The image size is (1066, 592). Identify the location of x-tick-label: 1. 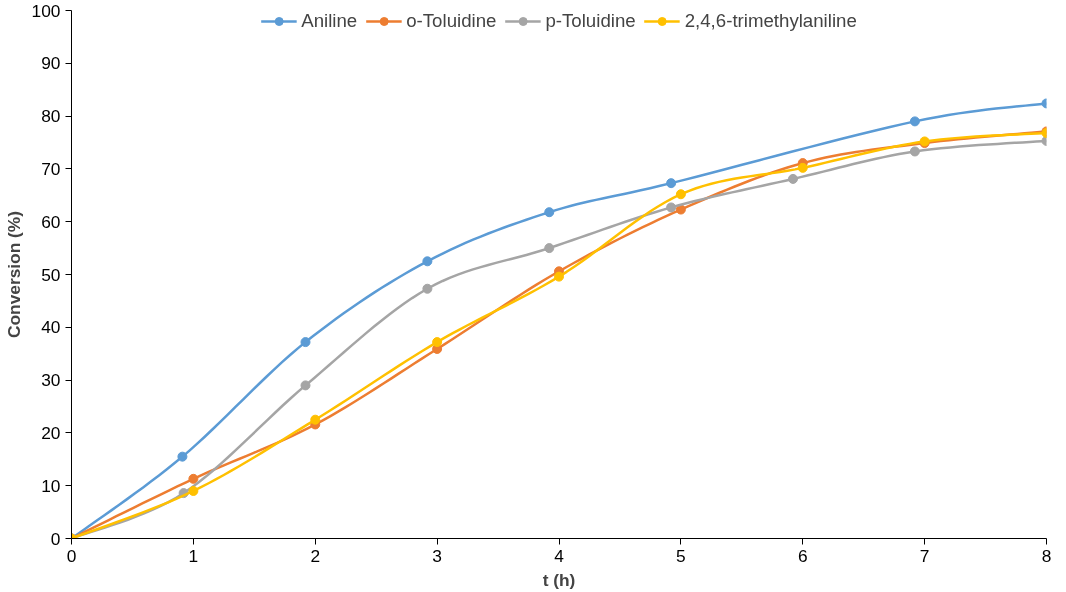
(193, 555).